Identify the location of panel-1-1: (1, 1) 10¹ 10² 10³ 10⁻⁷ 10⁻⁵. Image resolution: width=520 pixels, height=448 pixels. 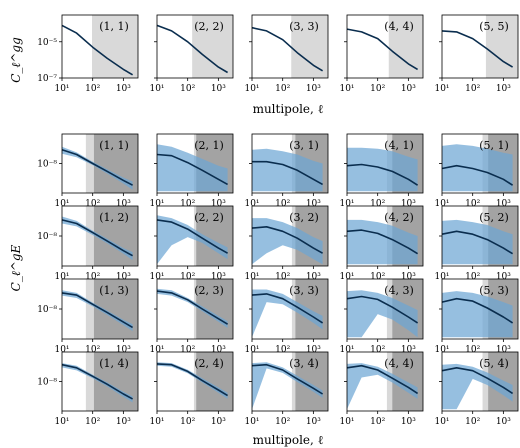
(88, 54).